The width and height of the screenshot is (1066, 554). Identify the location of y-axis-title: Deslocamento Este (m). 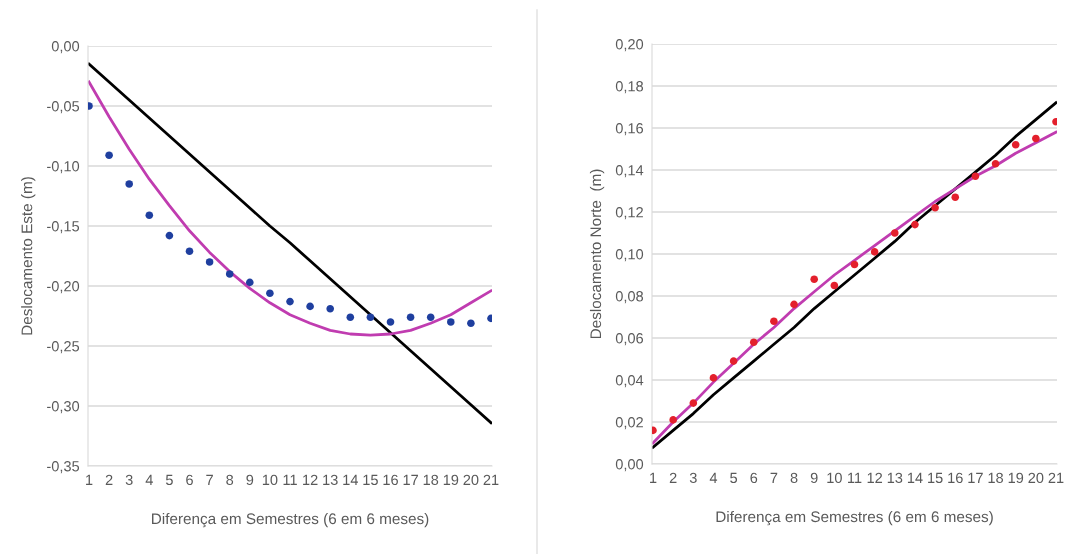
(28, 256).